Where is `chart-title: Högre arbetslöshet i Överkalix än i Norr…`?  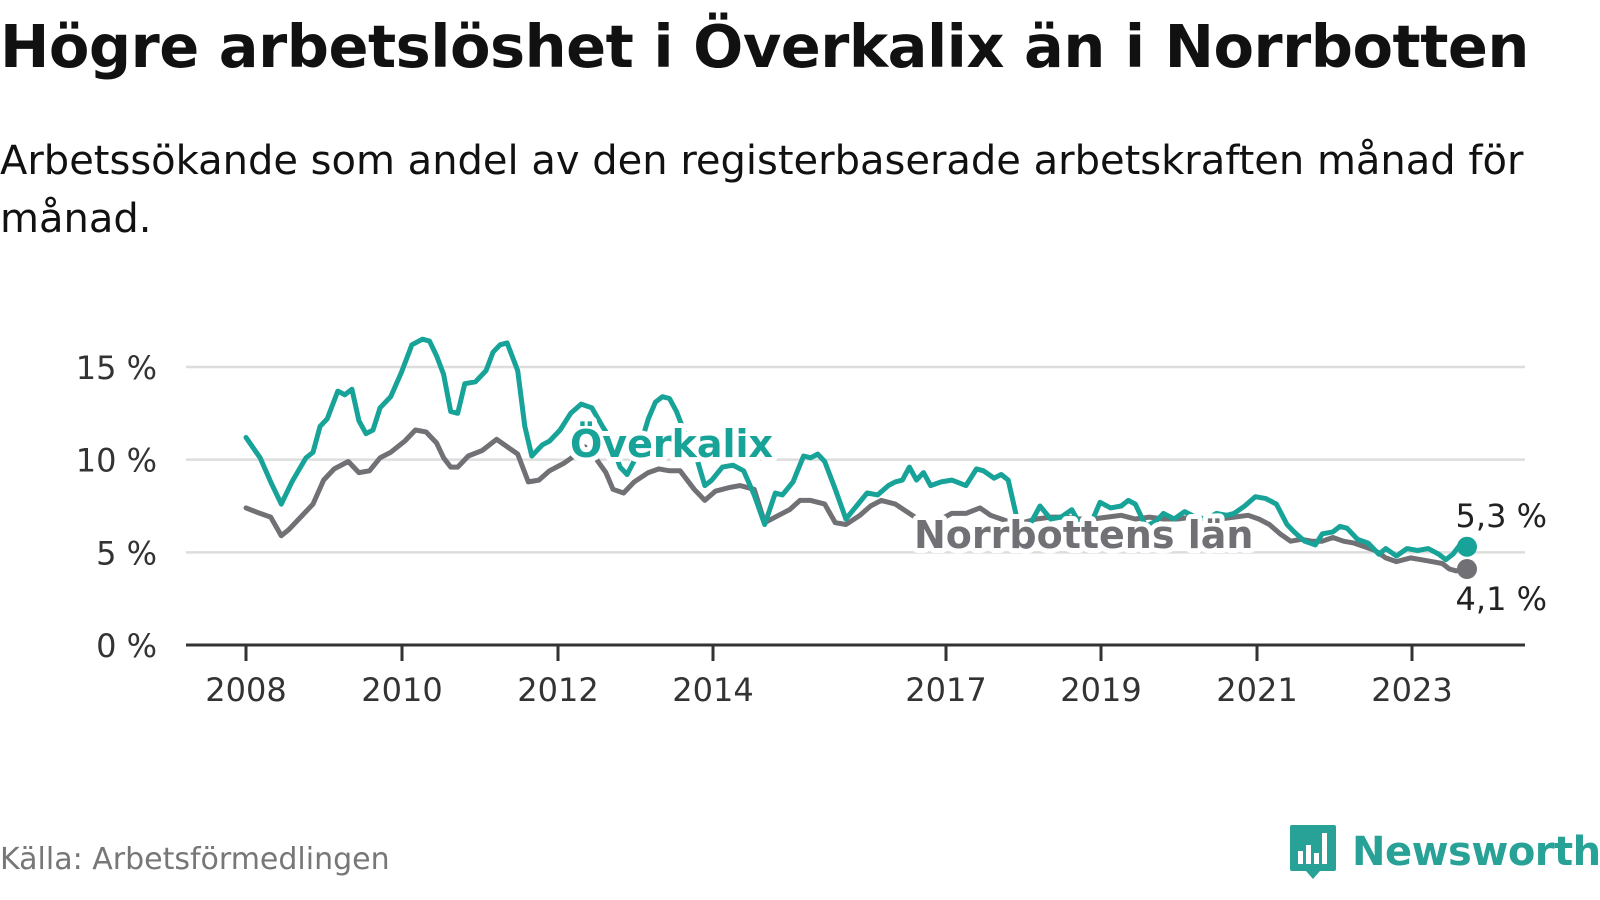
chart-title: Högre arbetslöshet i Överkalix än i Norr… is located at coordinates (764, 46).